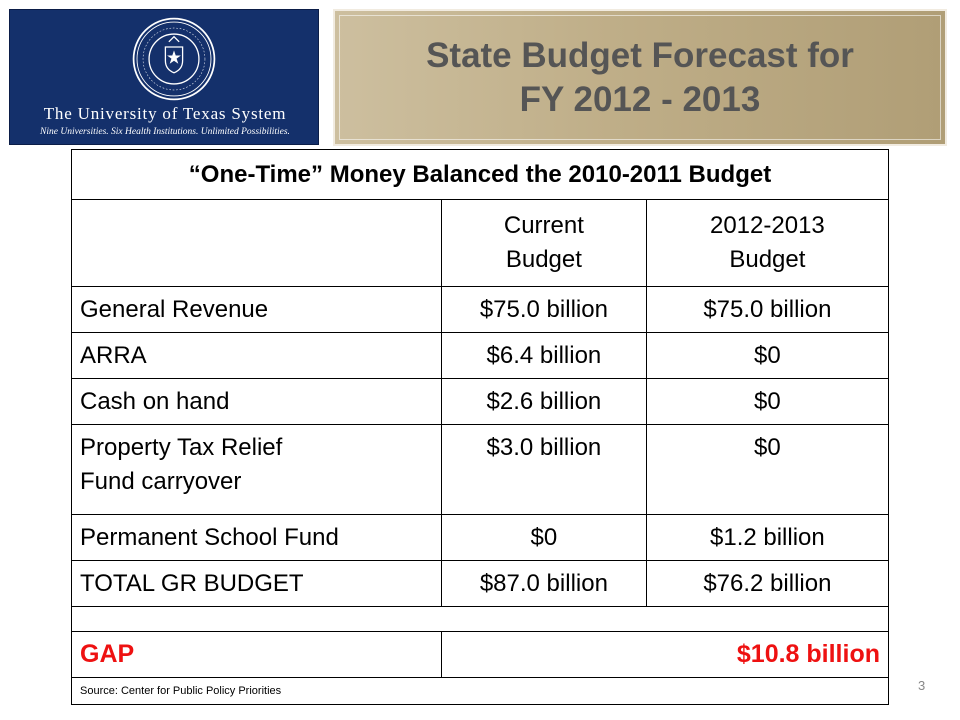 This screenshot has width=960, height=720. What do you see at coordinates (767, 259) in the screenshot?
I see `header-next-line-2: Budget` at bounding box center [767, 259].